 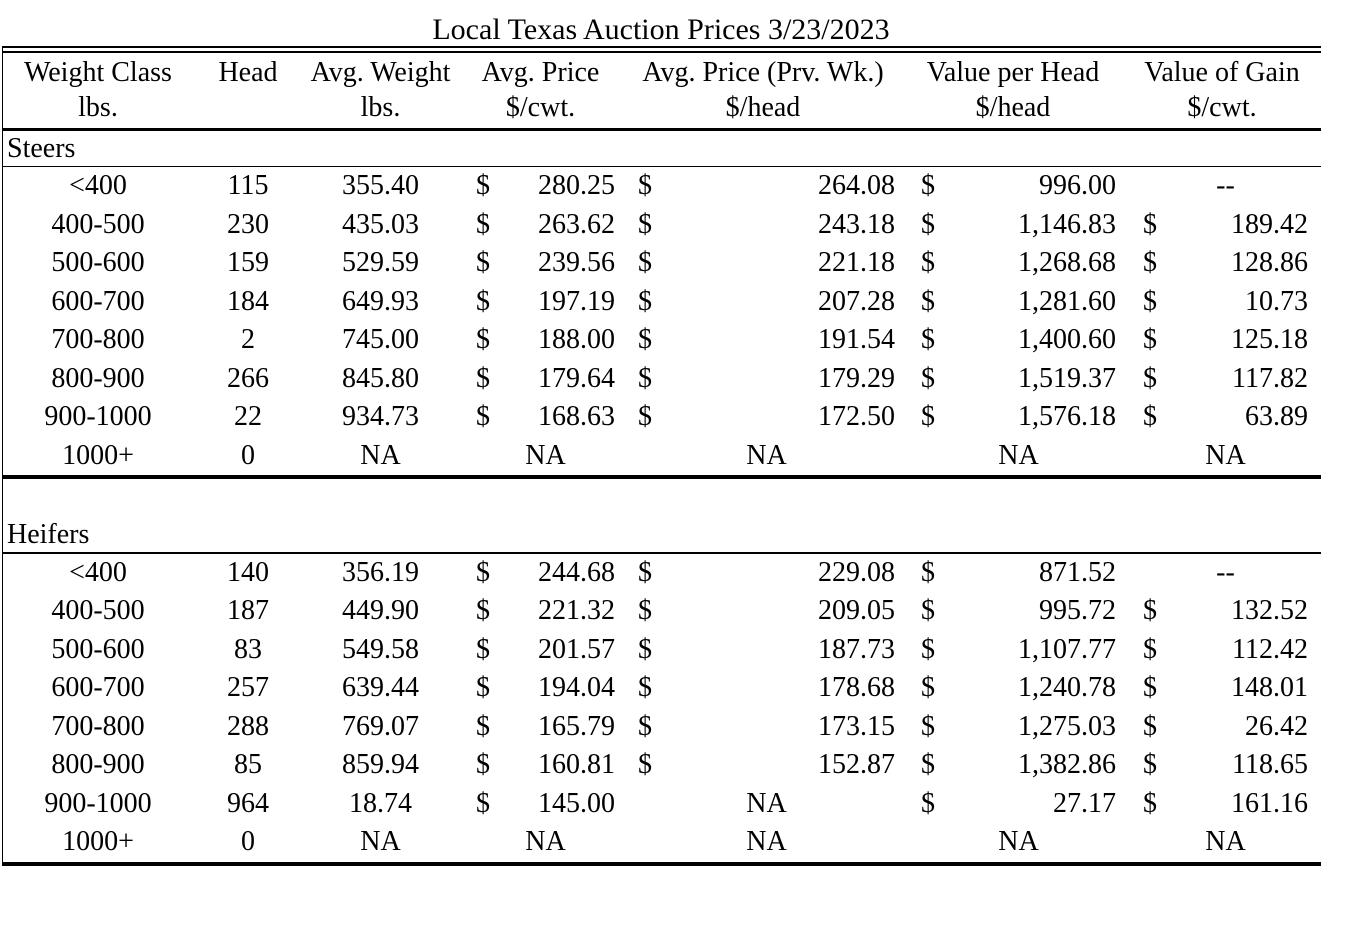 I want to click on page-title: Local Texas Auction Prices 3/23/2023, so click(x=661, y=29).